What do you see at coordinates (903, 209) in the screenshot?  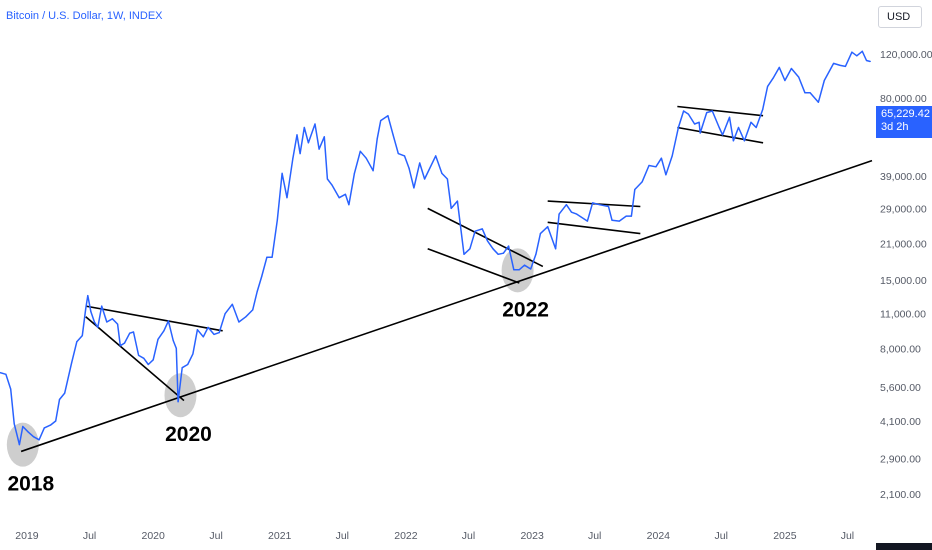 I see `y-tick-label: 29,000.00` at bounding box center [903, 209].